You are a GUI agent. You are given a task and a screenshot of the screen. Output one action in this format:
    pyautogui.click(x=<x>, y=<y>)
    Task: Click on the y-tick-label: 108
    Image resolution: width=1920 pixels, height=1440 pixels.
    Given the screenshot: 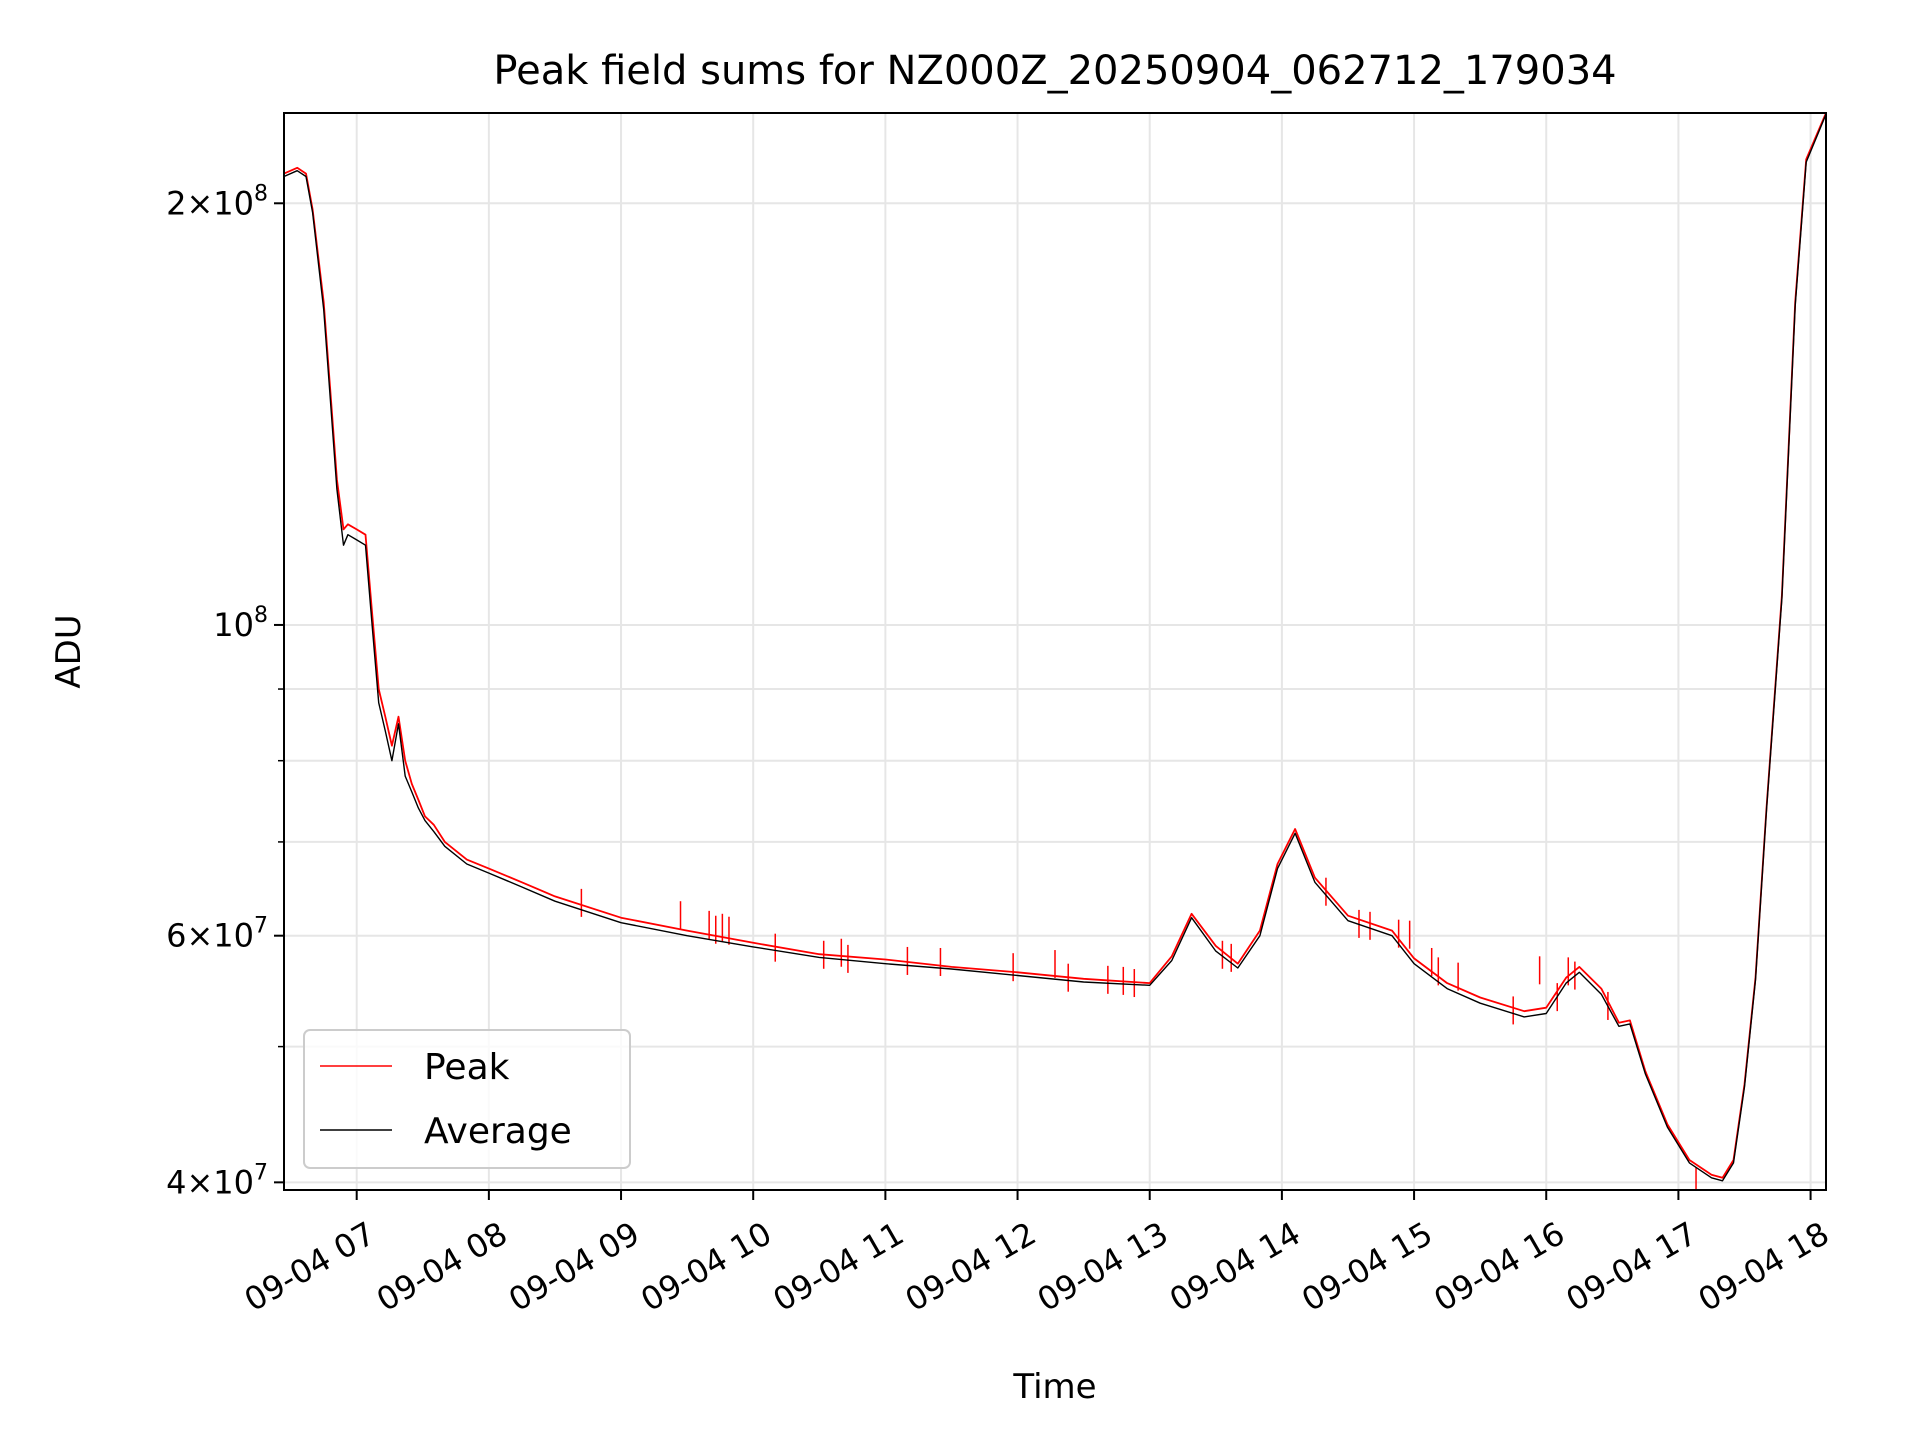 What is the action you would take?
    pyautogui.click(x=240, y=623)
    